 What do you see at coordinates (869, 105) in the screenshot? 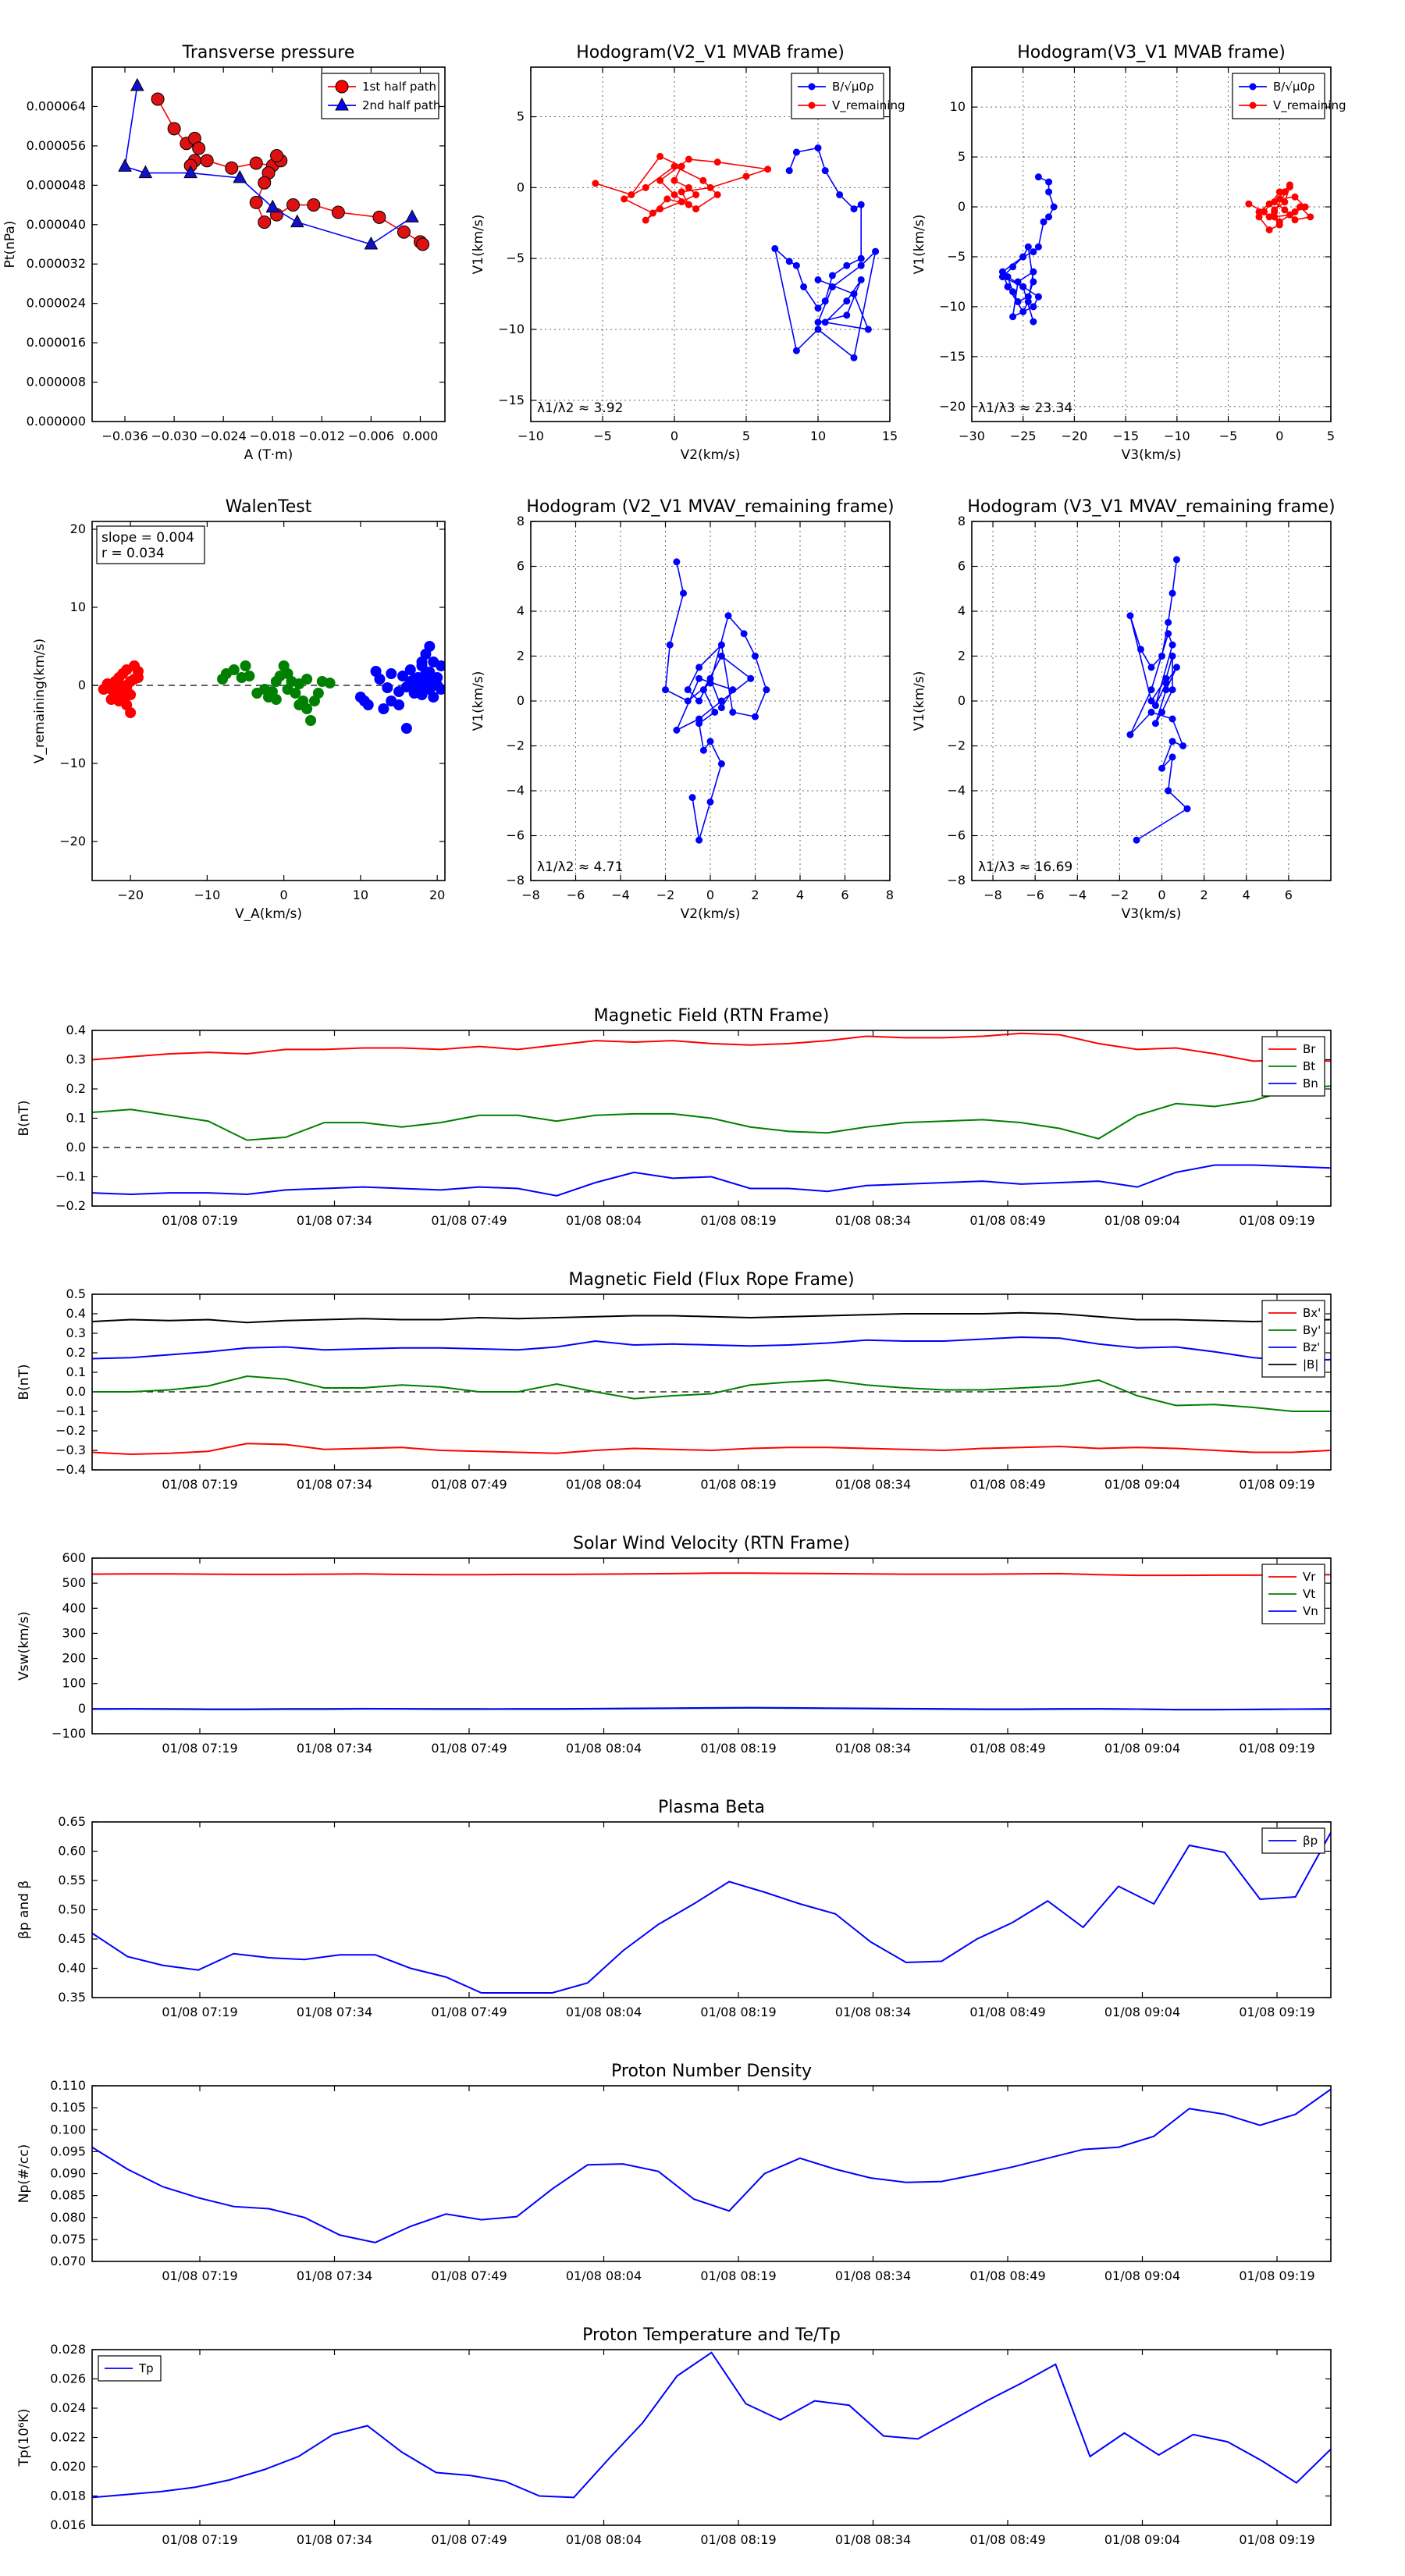
I see `legend-label: V_remaining` at bounding box center [869, 105].